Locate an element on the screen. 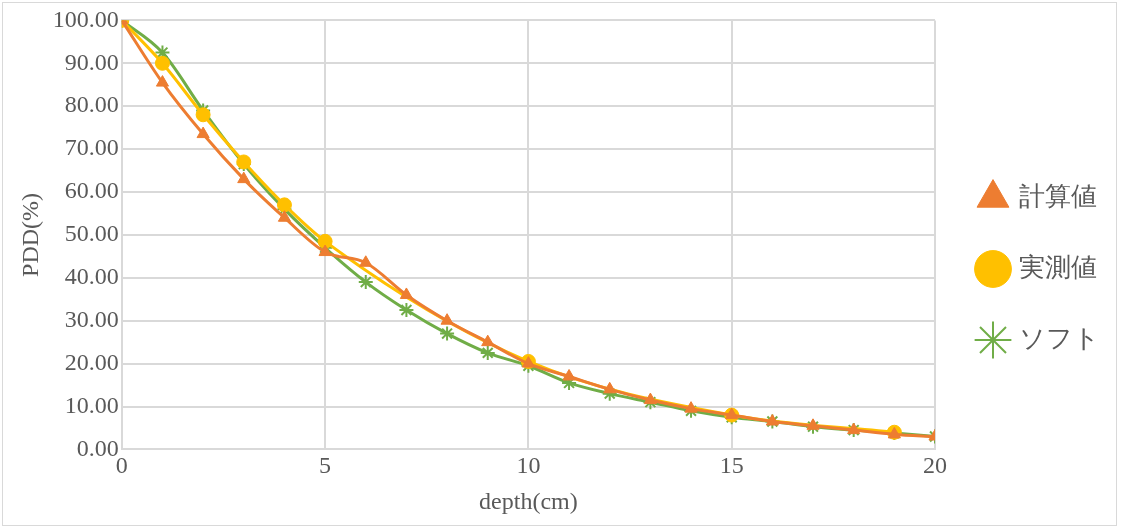 The width and height of the screenshot is (1121, 530). x-tick-label: 5 is located at coordinates (325, 465).